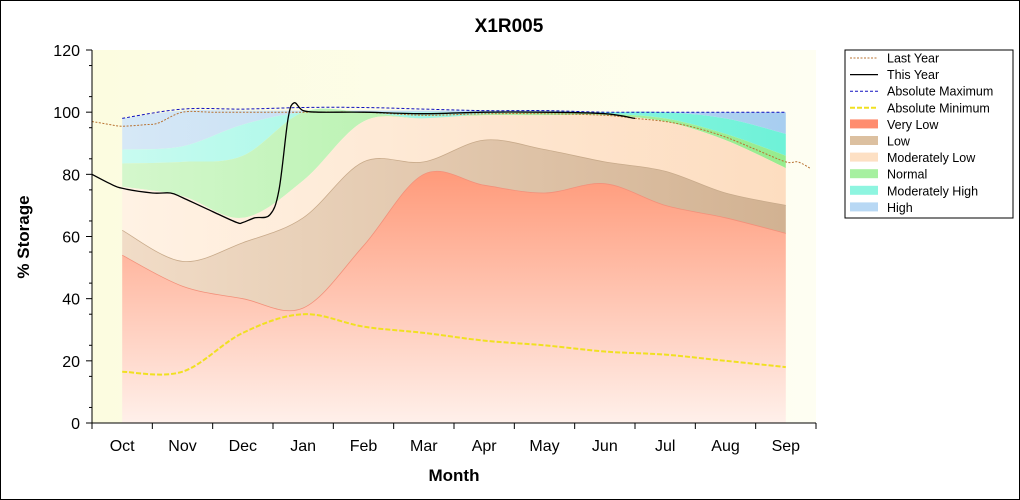 This screenshot has width=1020, height=500. I want to click on x-tick-label: Mar, so click(424, 446).